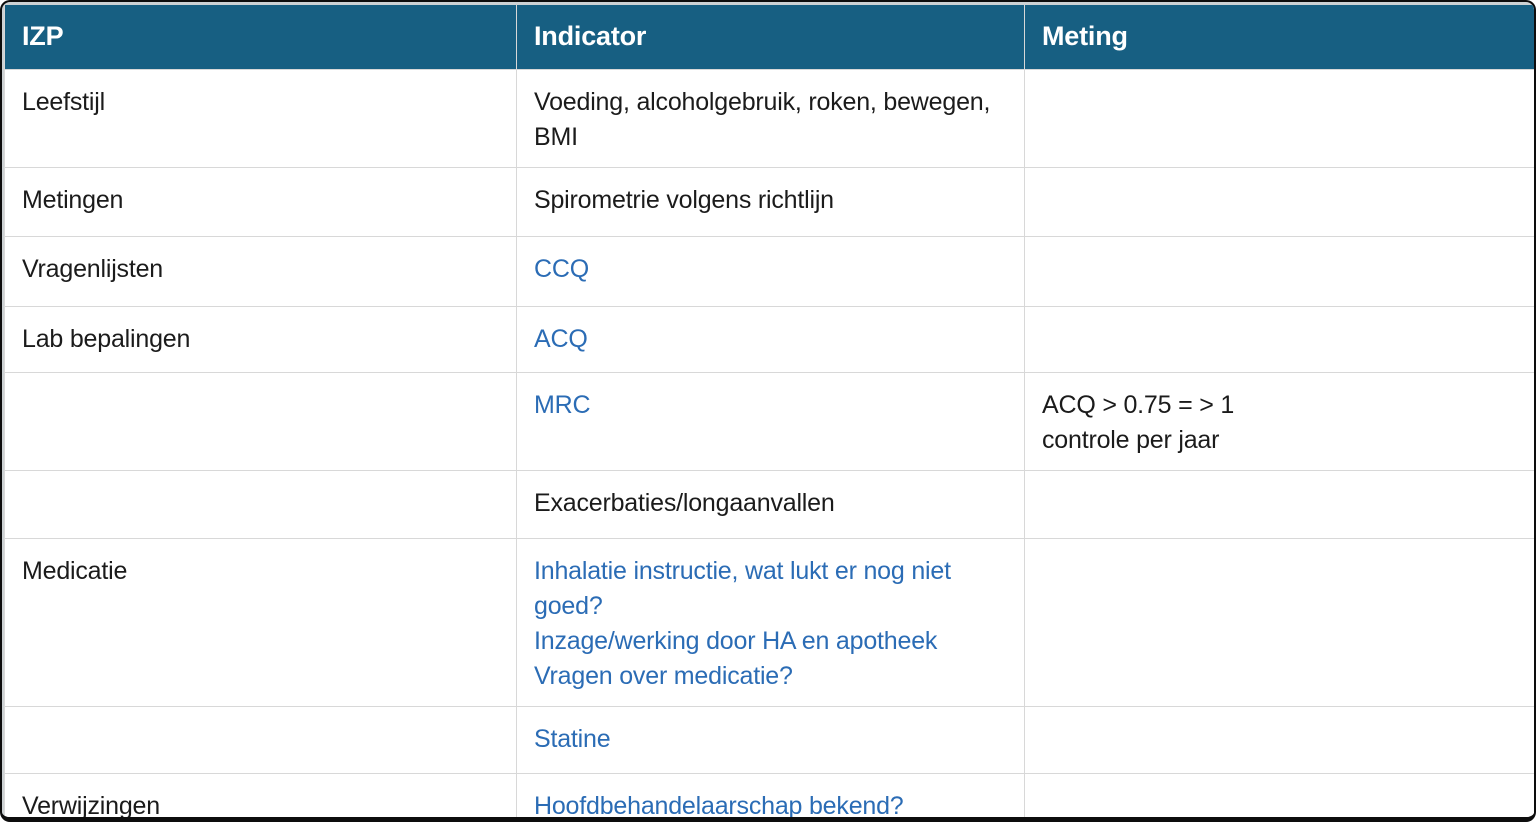 This screenshot has height=822, width=1536. I want to click on table-row: Statine, so click(769, 739).